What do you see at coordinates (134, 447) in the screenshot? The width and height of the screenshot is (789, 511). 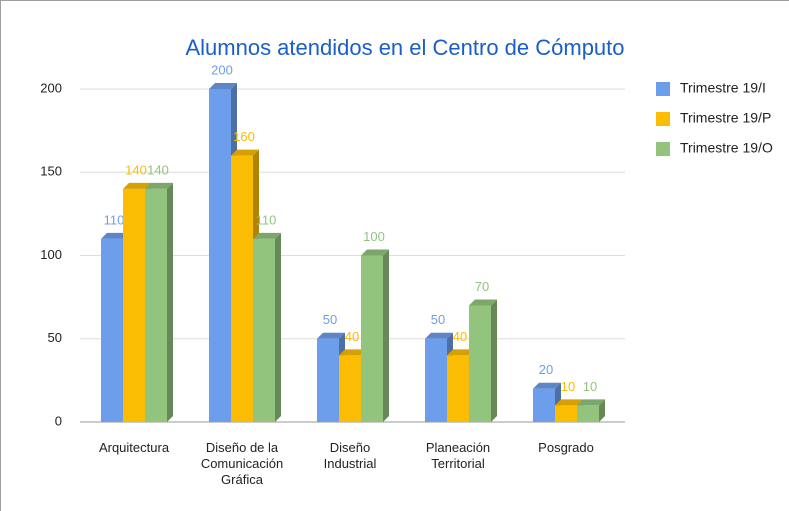 I see `x-tick-label: Arquitectura` at bounding box center [134, 447].